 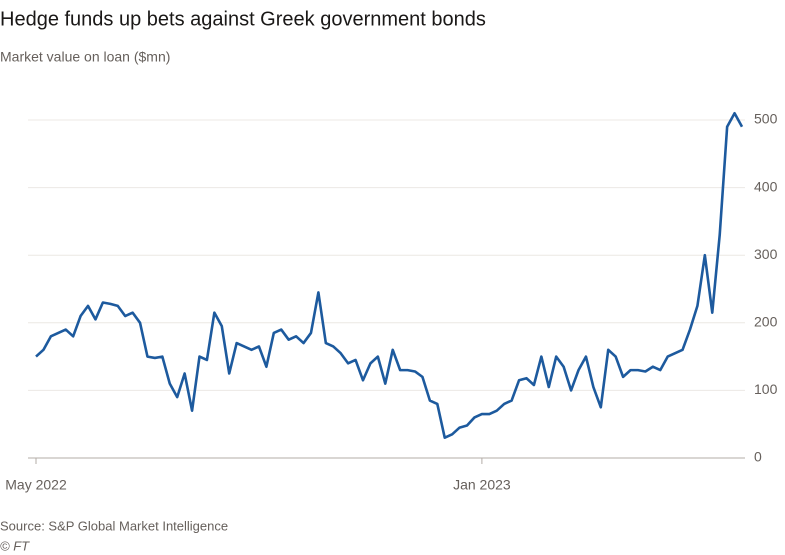 I want to click on y-tick-label: 200, so click(x=766, y=322).